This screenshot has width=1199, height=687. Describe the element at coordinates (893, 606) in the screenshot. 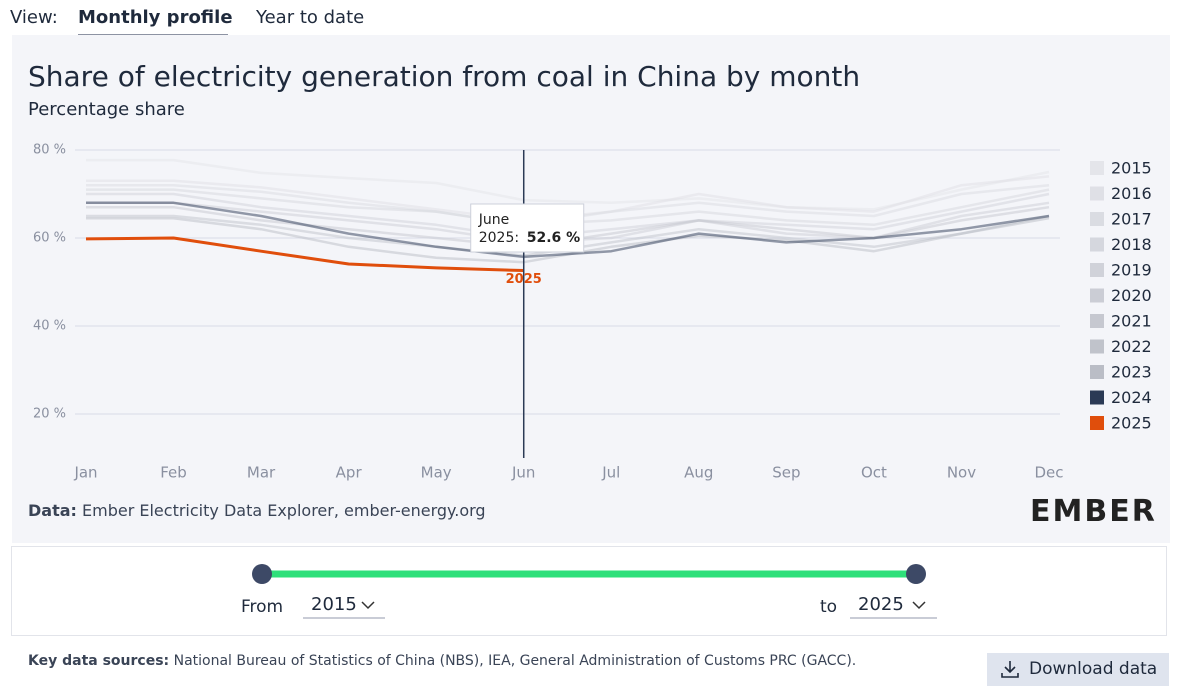

I see `to-select: 2025` at that location.